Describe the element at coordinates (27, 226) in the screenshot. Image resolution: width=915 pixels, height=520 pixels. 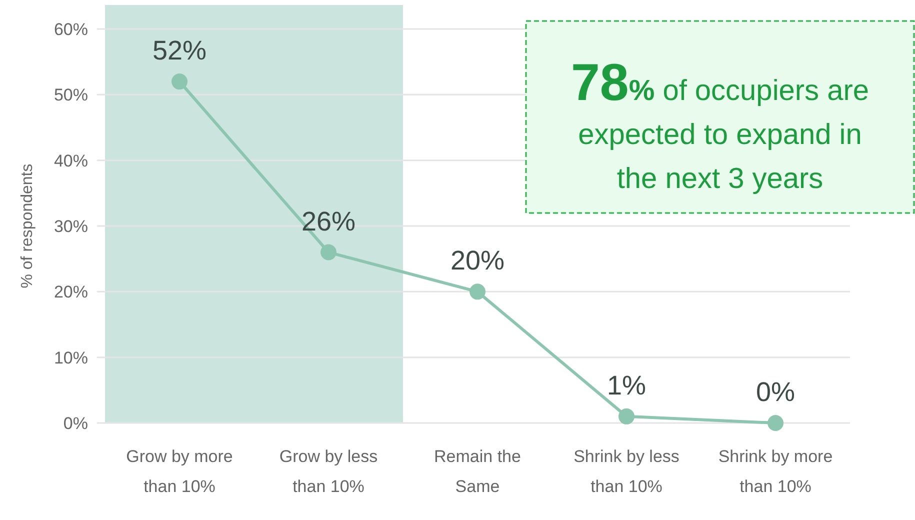
I see `y-axis-title: % of respondents` at that location.